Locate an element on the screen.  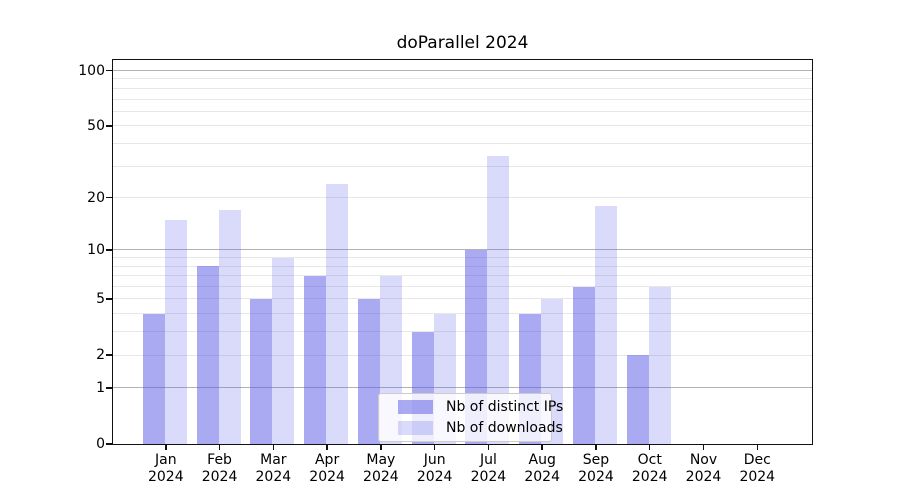
bar-downloads-jan is located at coordinates (175, 331).